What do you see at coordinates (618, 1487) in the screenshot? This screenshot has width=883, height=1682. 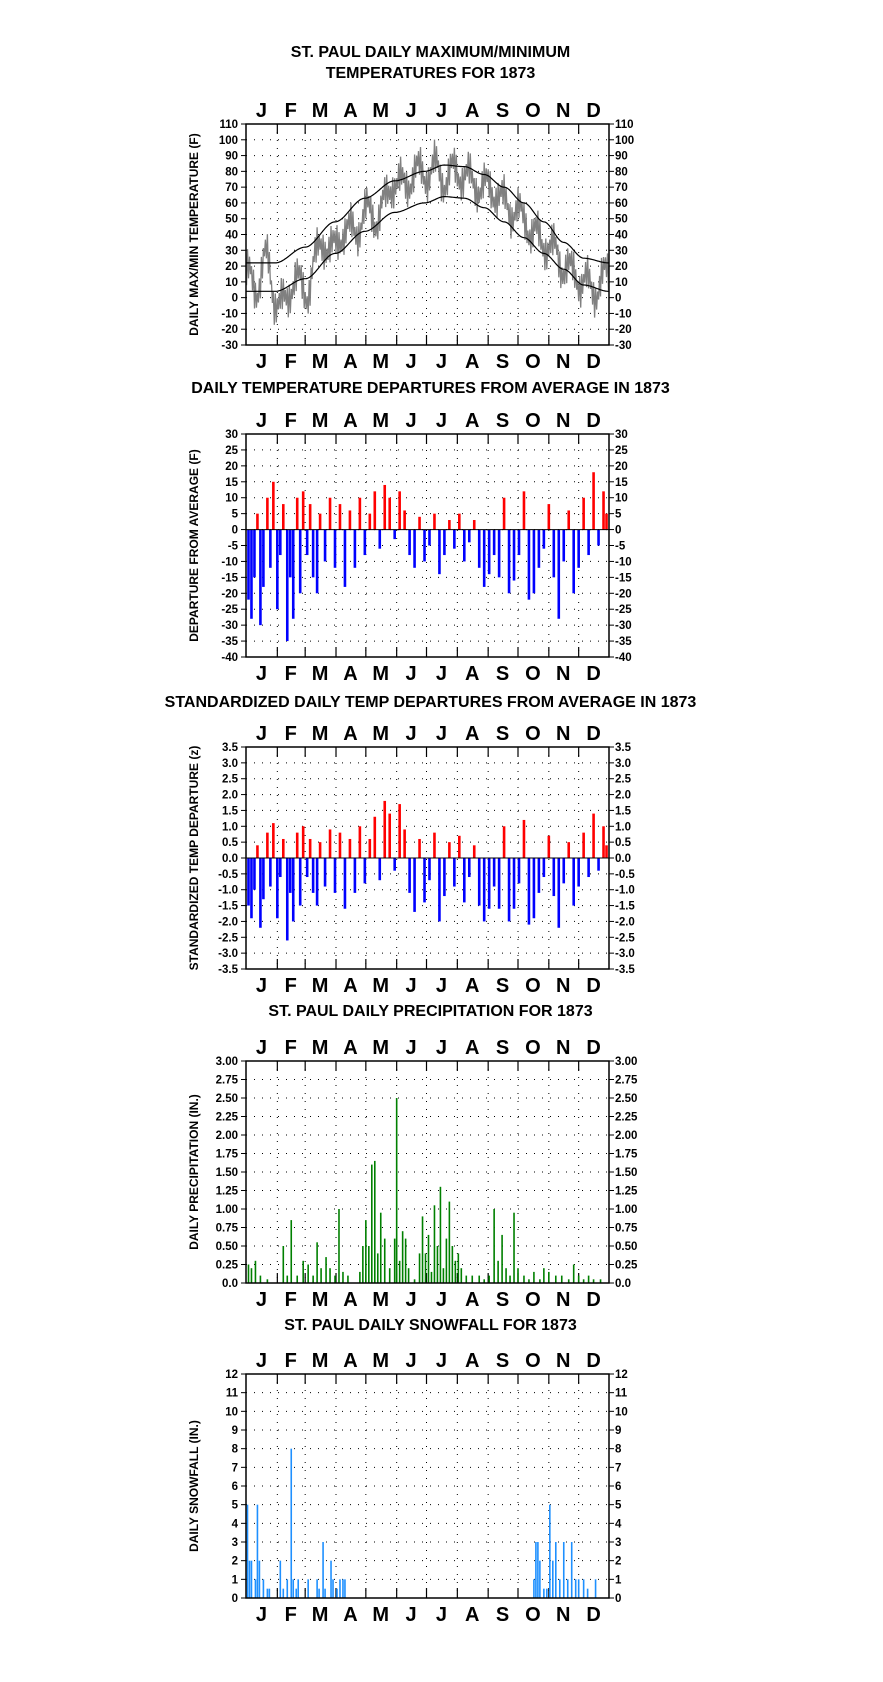 I see `y-tick-label-right: 6` at bounding box center [618, 1487].